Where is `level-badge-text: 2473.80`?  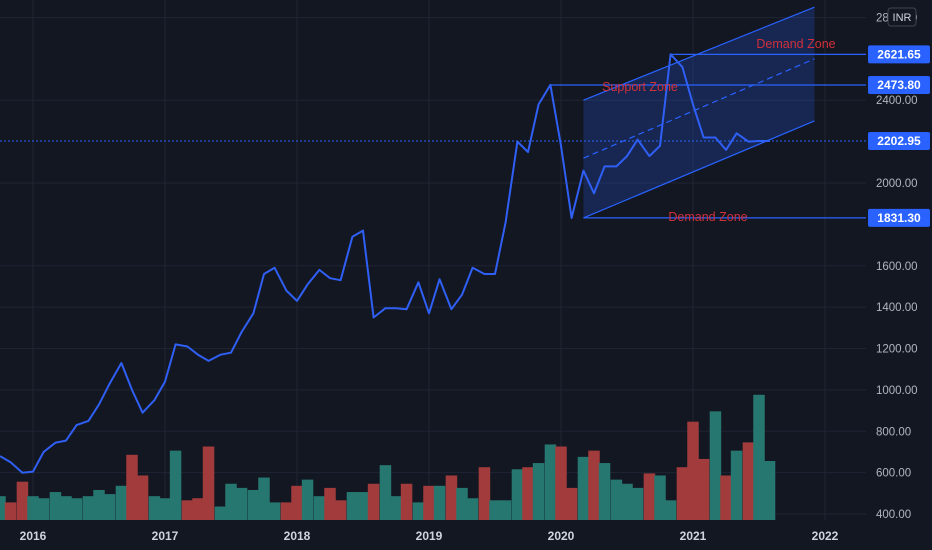 level-badge-text: 2473.80 is located at coordinates (899, 85).